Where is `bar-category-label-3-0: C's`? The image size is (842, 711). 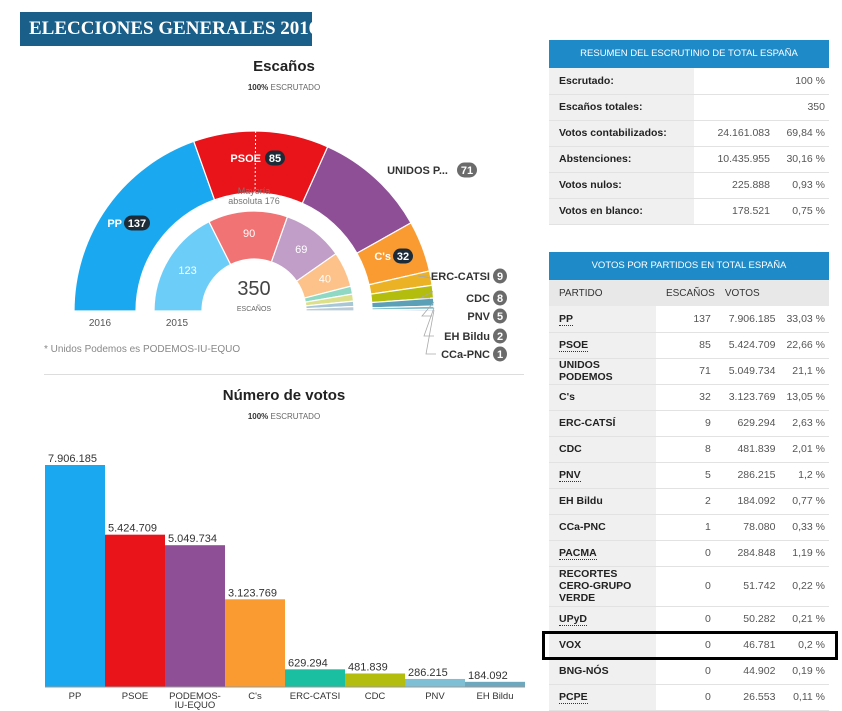
bar-category-label-3-0: C's is located at coordinates (255, 696).